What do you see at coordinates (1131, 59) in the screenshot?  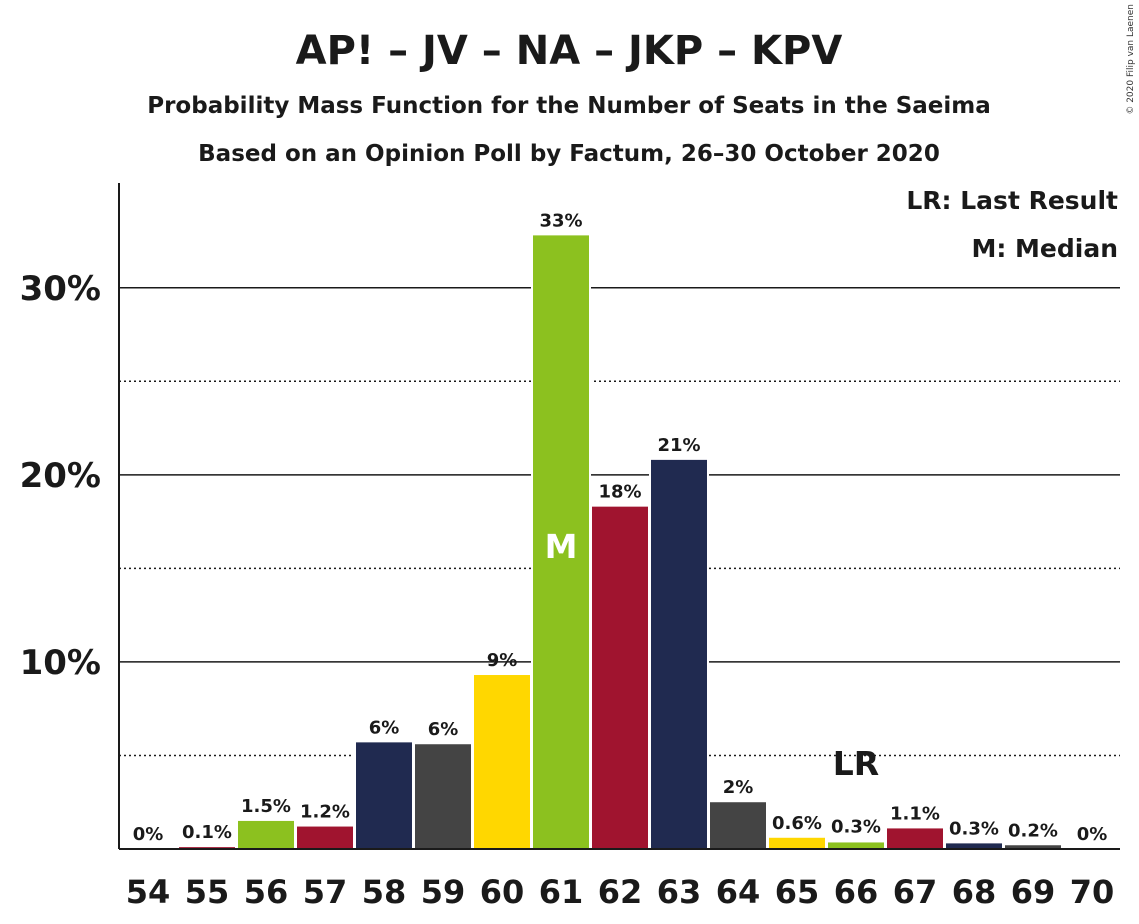 I see `copyright-notice: © 2020 Filip van Laenen` at bounding box center [1131, 59].